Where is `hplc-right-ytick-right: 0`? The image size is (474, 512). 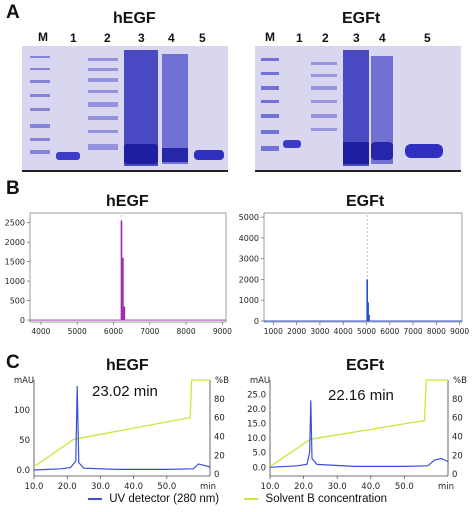
hplc-right-ytick-right: 0 is located at coordinates (454, 475).